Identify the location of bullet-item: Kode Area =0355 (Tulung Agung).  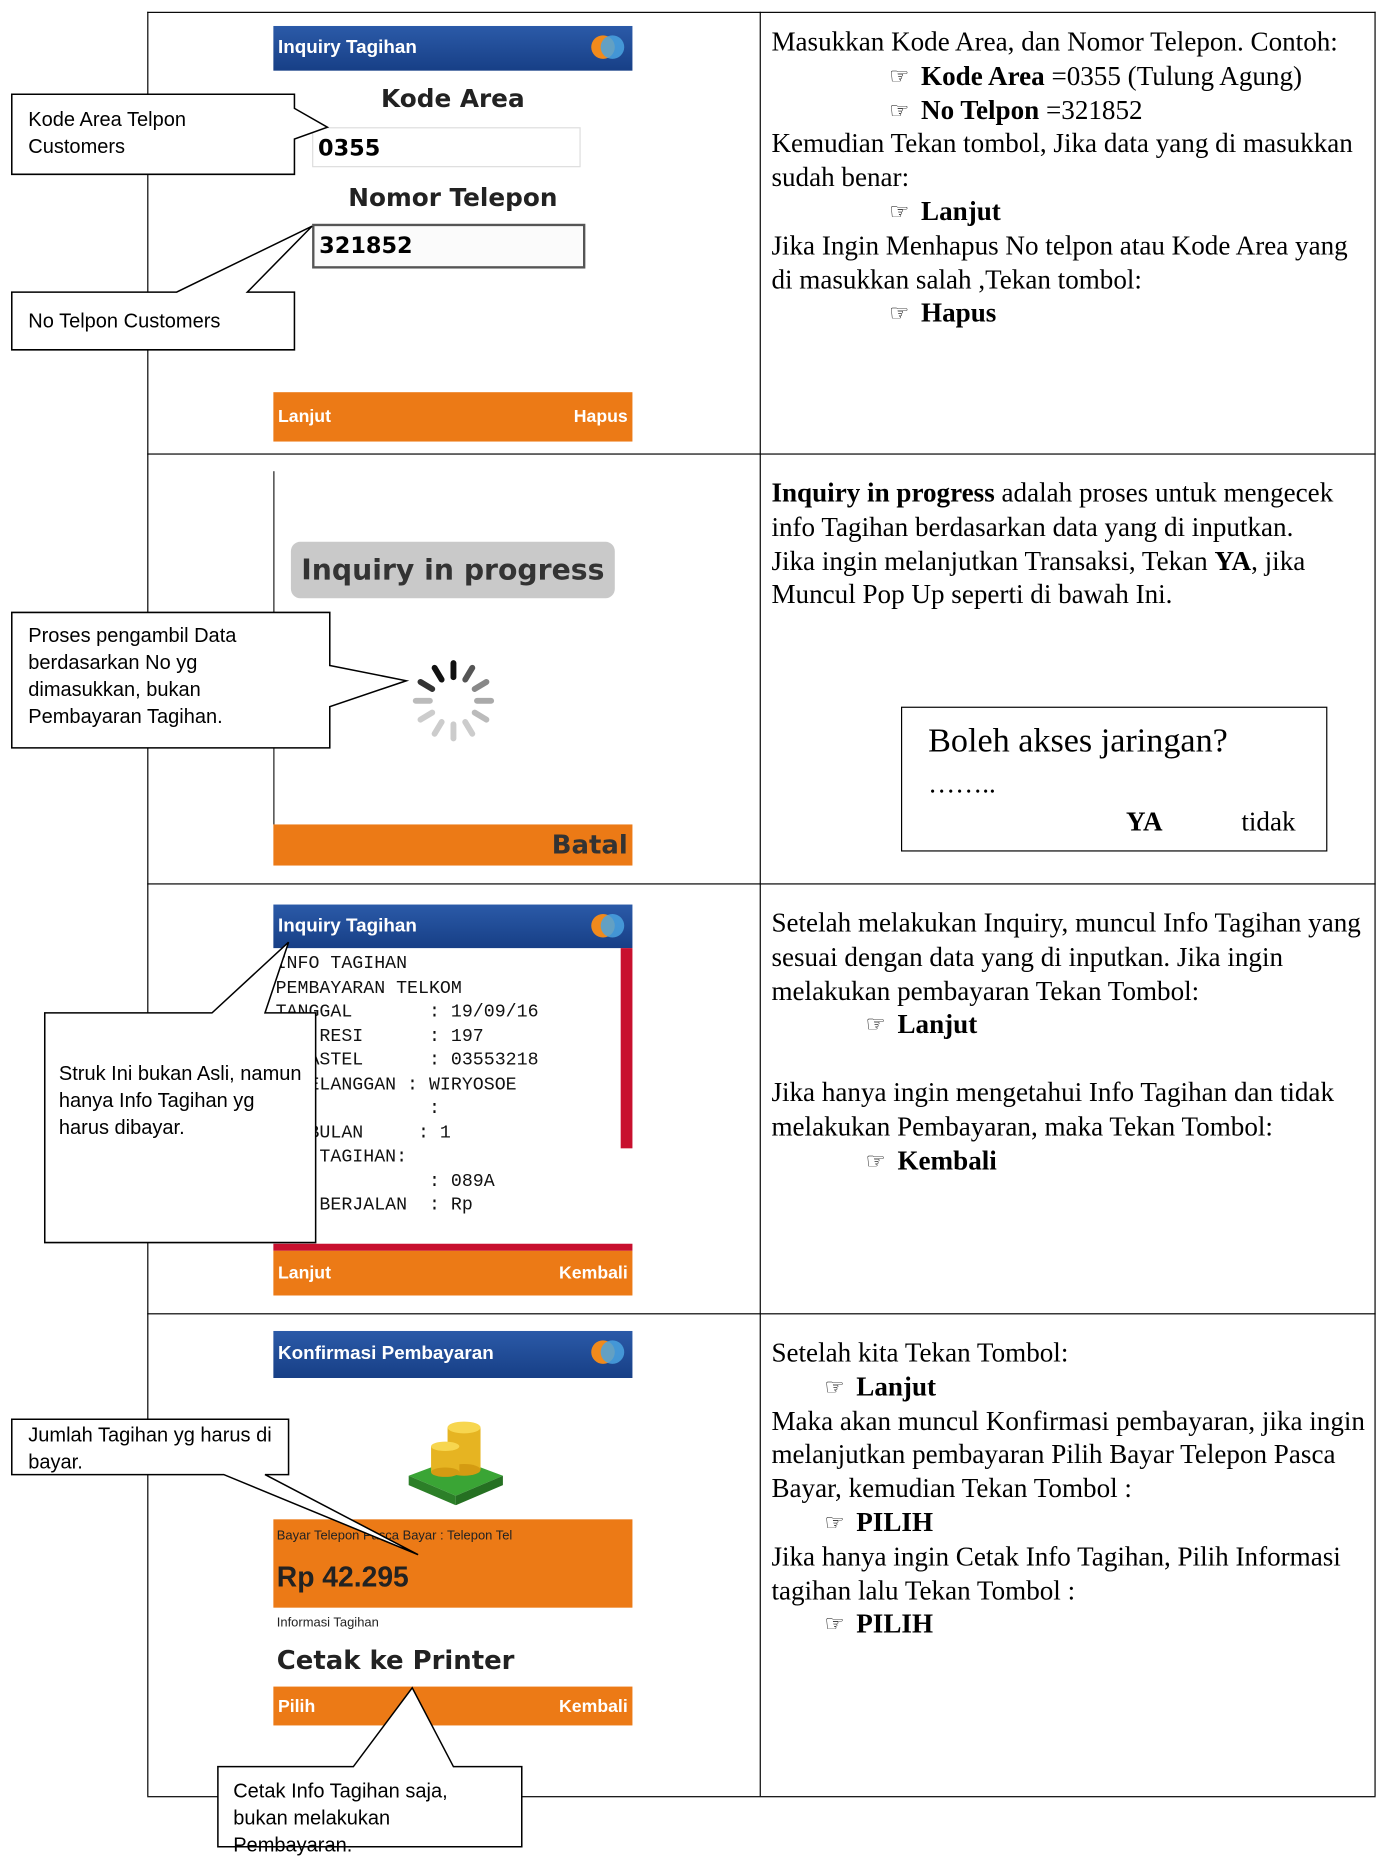
(1127, 77).